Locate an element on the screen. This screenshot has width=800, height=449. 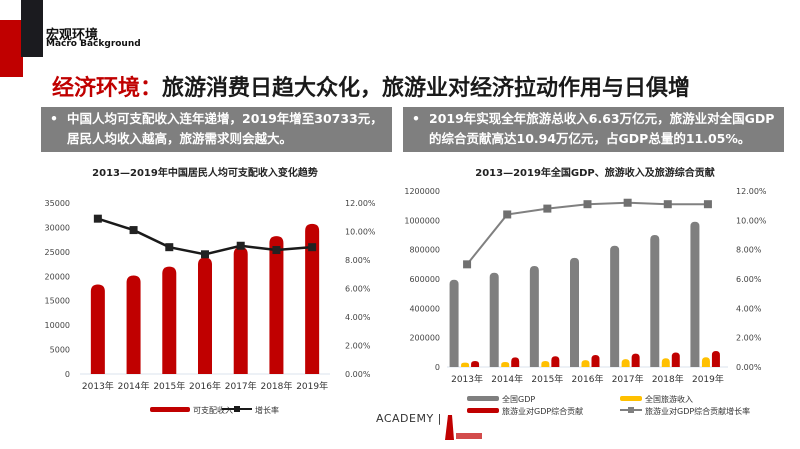
chart-title: 2013—2019年全国GDP、旅游收入及旅游综合贡献 is located at coordinates (595, 172).